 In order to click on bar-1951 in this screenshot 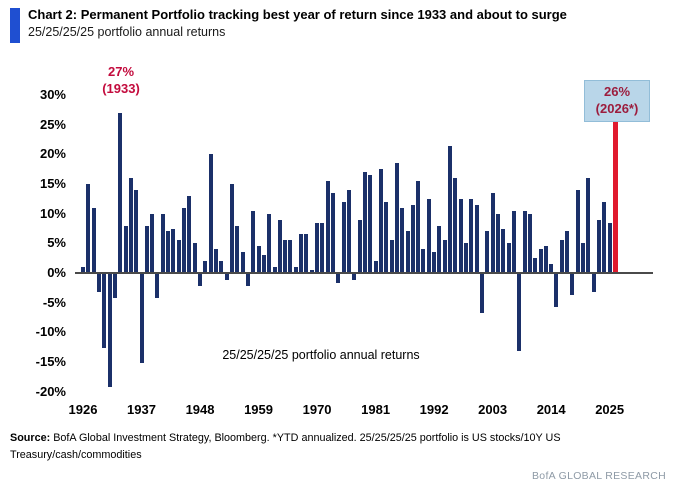, I will do `click(216, 261)`.